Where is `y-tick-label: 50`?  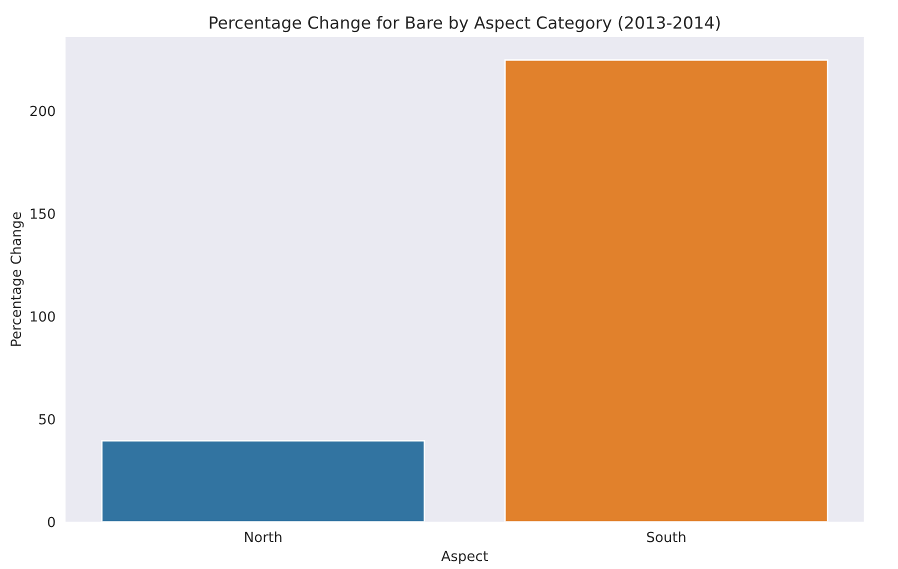 y-tick-label: 50 is located at coordinates (47, 419).